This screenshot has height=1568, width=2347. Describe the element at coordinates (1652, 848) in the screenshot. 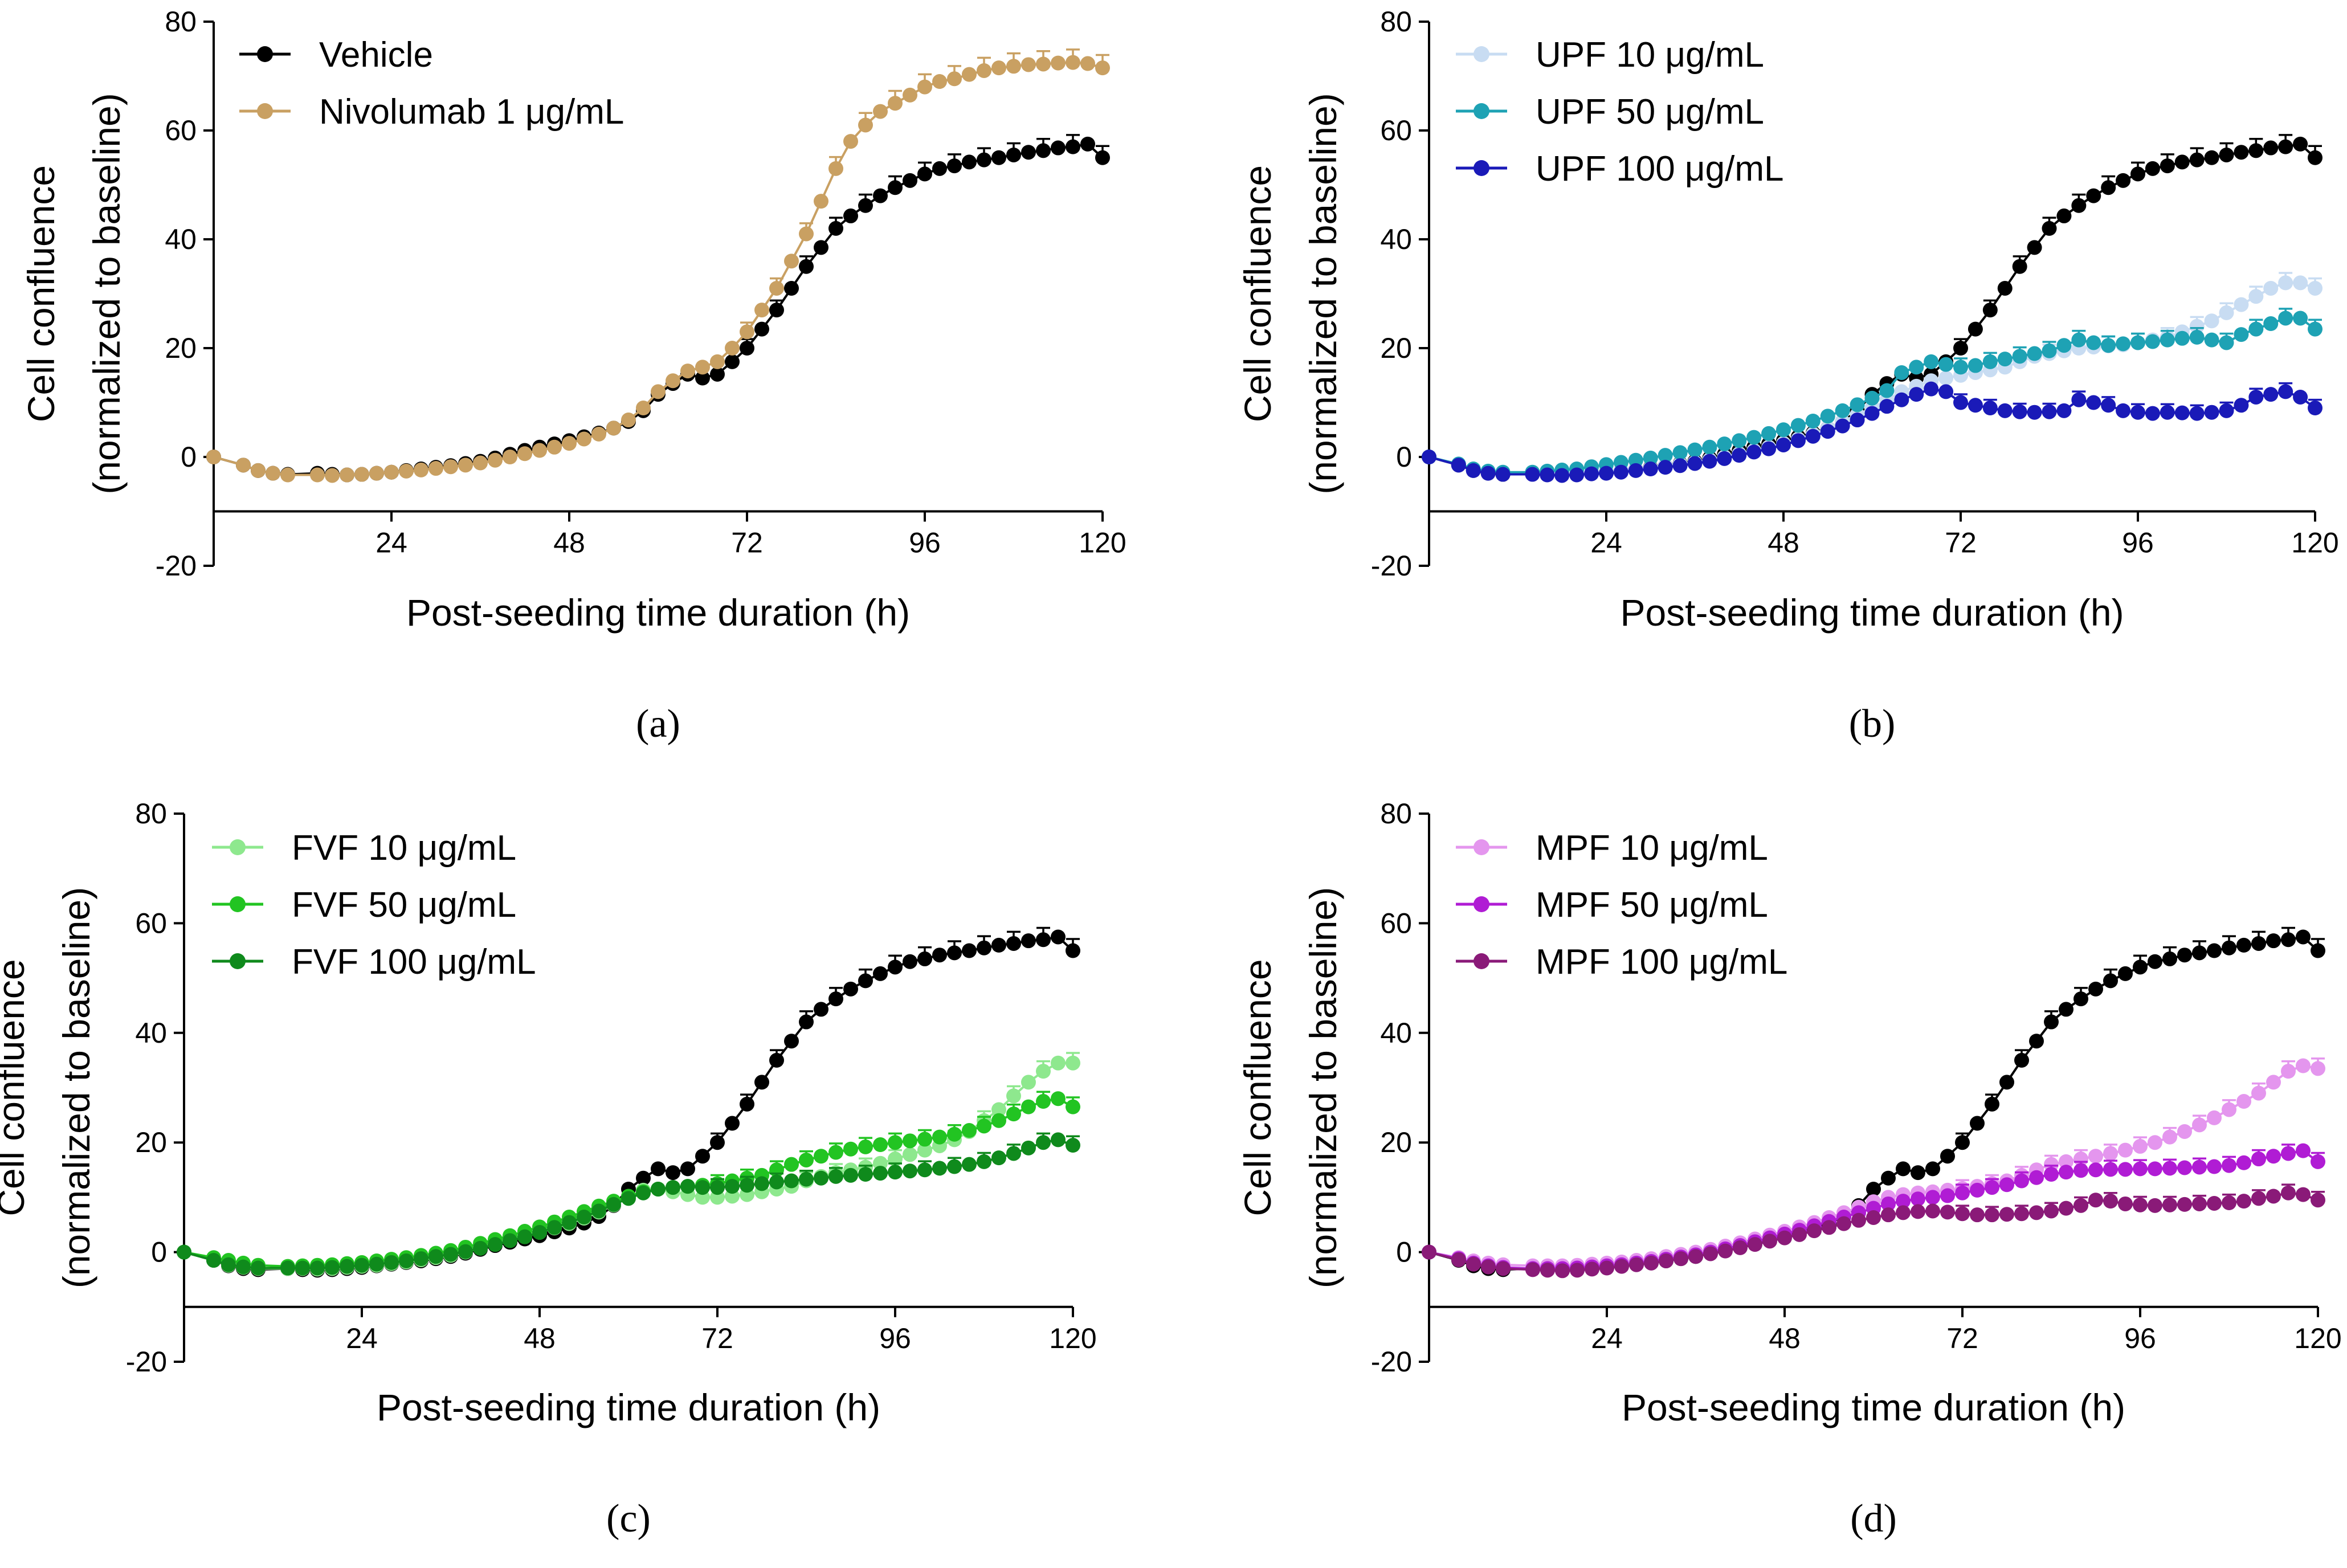

I see `legend-label: MPF 10 μg/mL` at that location.